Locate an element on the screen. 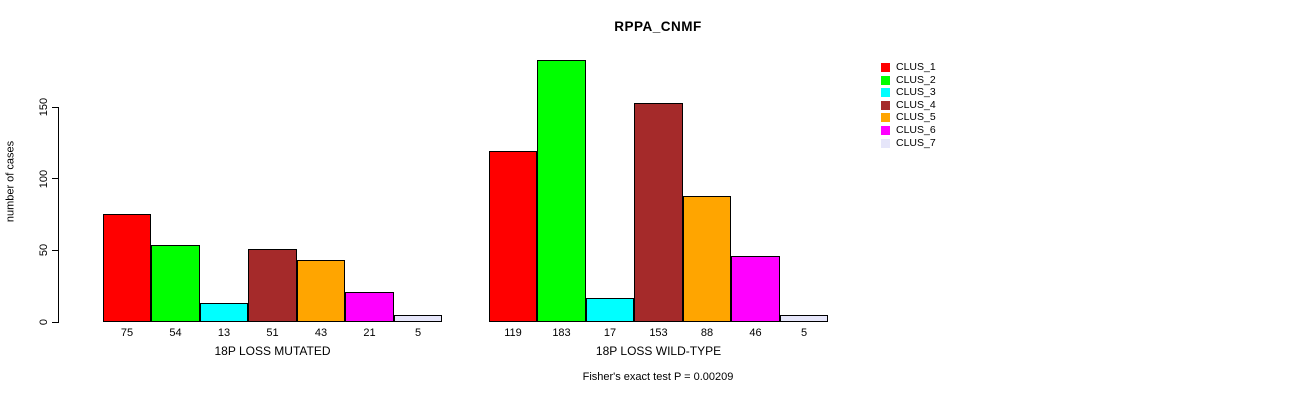 This screenshot has width=1290, height=400. bar-value-label: 88 is located at coordinates (707, 333).